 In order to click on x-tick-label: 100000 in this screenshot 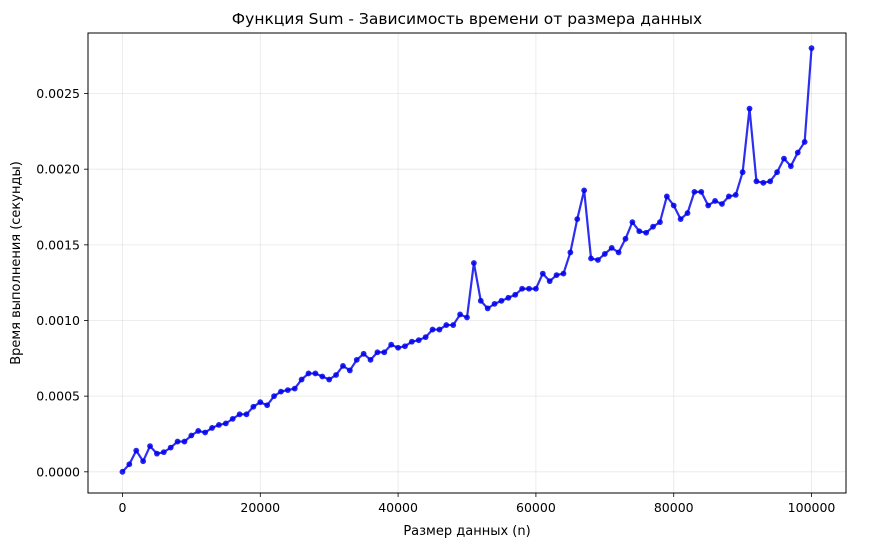, I will do `click(812, 507)`.